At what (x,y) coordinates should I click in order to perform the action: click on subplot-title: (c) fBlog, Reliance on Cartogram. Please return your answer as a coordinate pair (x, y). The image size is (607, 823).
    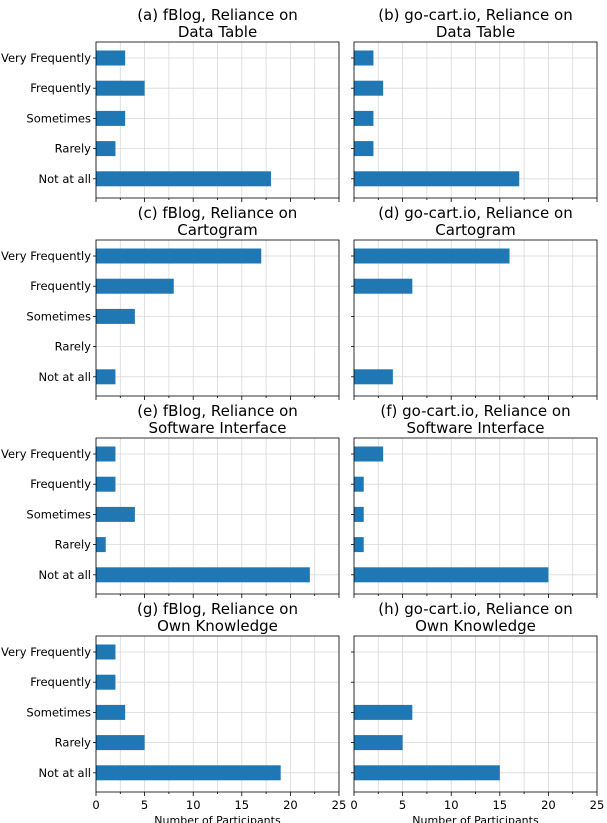
    Looking at the image, I should click on (218, 221).